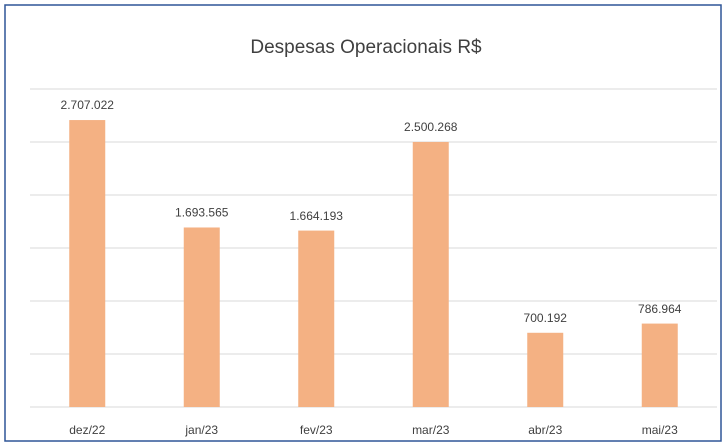 The width and height of the screenshot is (728, 447). Describe the element at coordinates (660, 309) in the screenshot. I see `data-label: 786.964` at that location.